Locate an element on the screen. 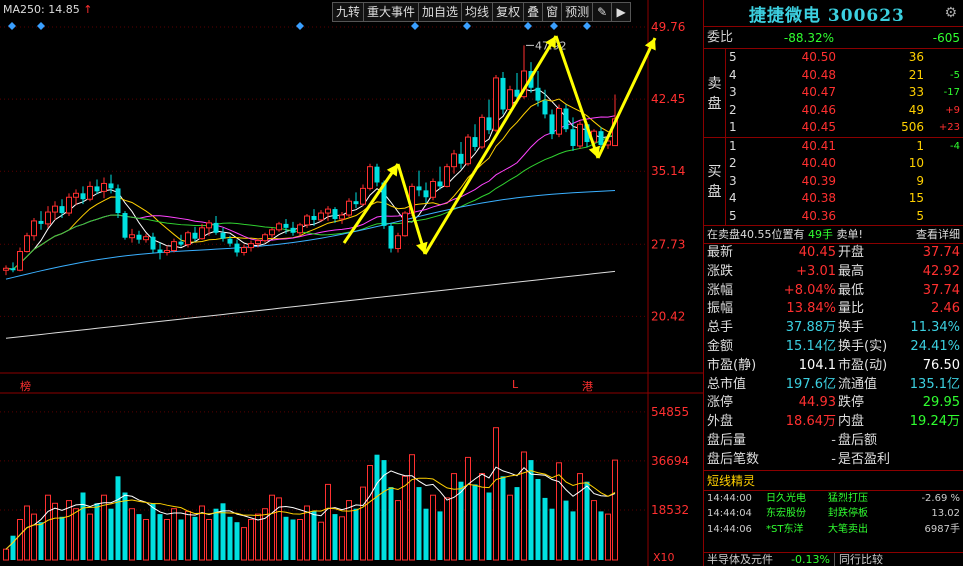 Image resolution: width=963 pixels, height=566 pixels. bid-price: 40.40 is located at coordinates (818, 163).